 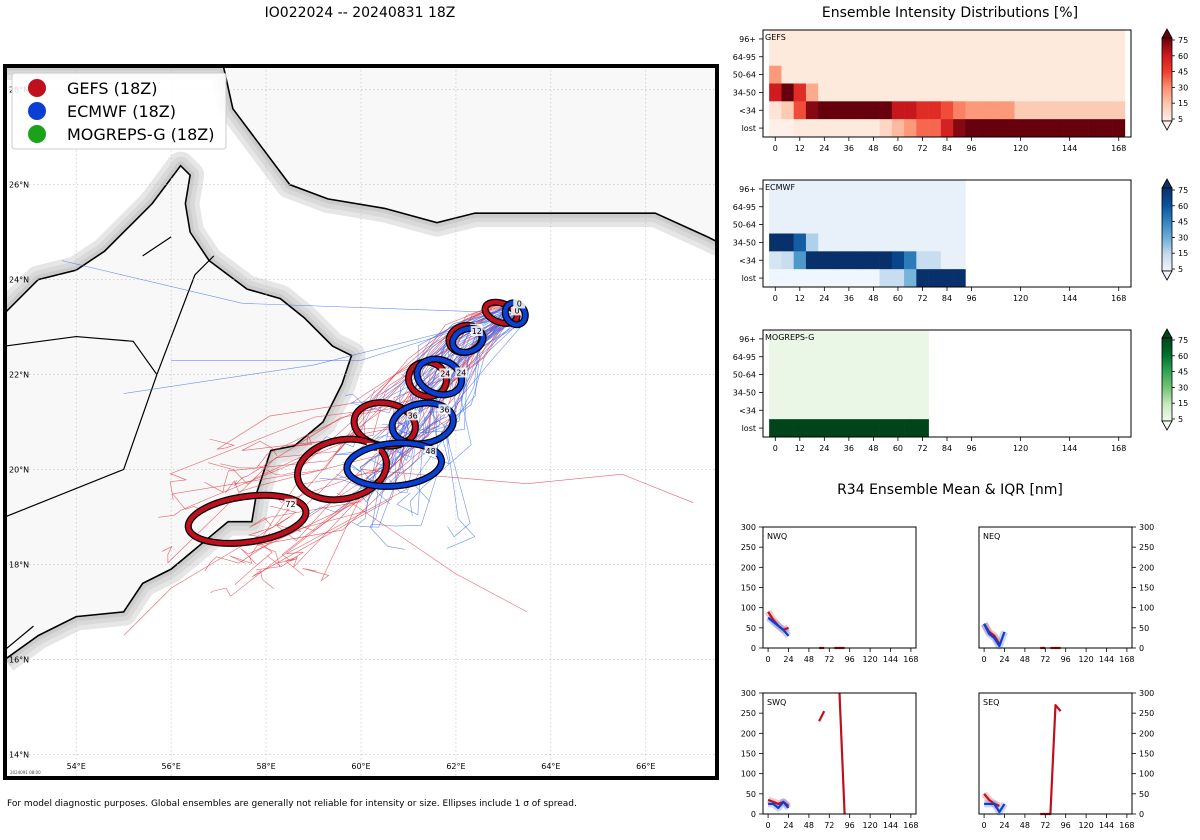 I want to click on ecmwf-outlier-track, so click(x=313, y=355).